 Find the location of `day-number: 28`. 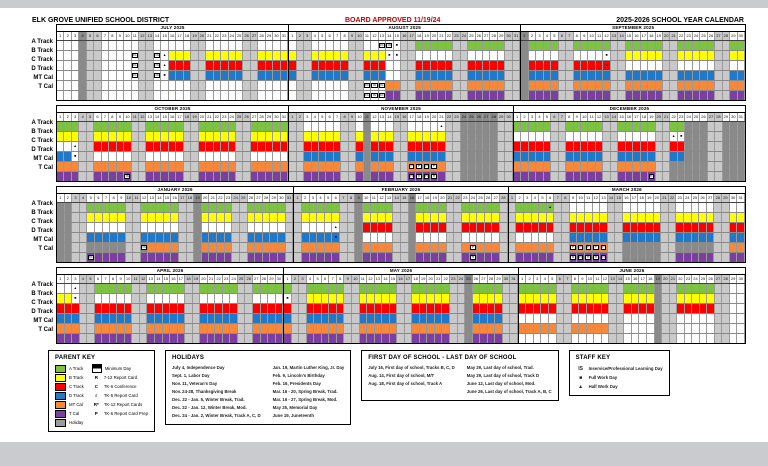

day-number: 28 is located at coordinates (492, 279).